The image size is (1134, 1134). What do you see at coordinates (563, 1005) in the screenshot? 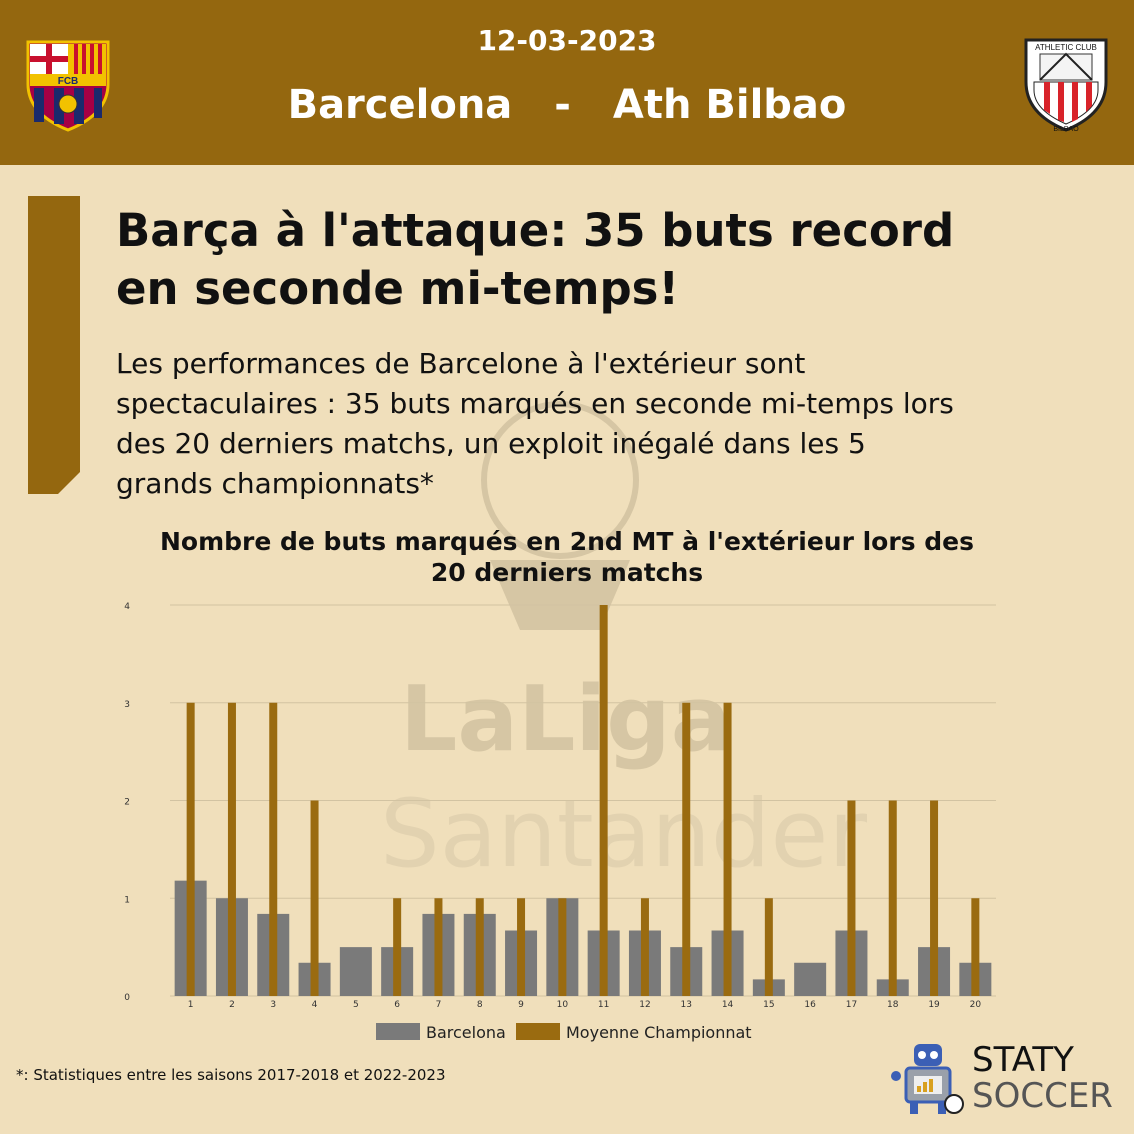
I see `x-tick-label: 10` at bounding box center [563, 1005].